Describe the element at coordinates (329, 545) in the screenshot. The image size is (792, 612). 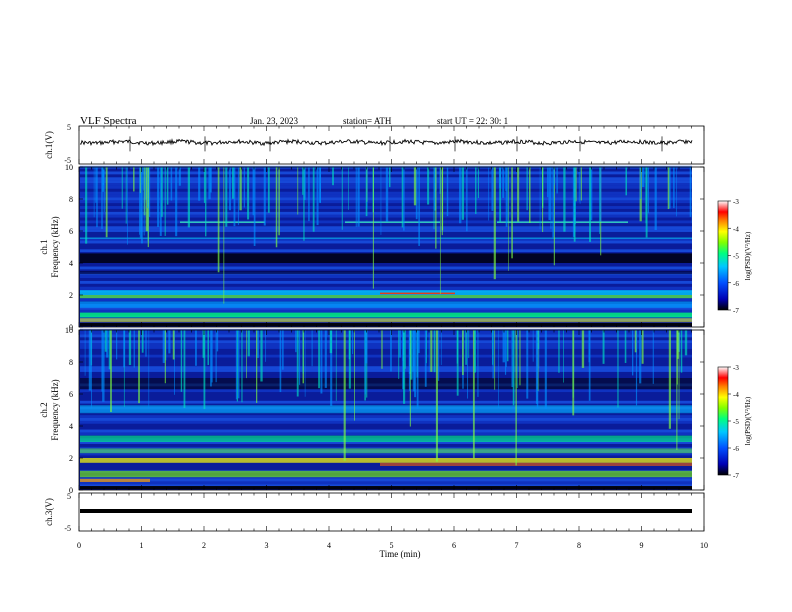
I see `x-tick-label: 4` at that location.